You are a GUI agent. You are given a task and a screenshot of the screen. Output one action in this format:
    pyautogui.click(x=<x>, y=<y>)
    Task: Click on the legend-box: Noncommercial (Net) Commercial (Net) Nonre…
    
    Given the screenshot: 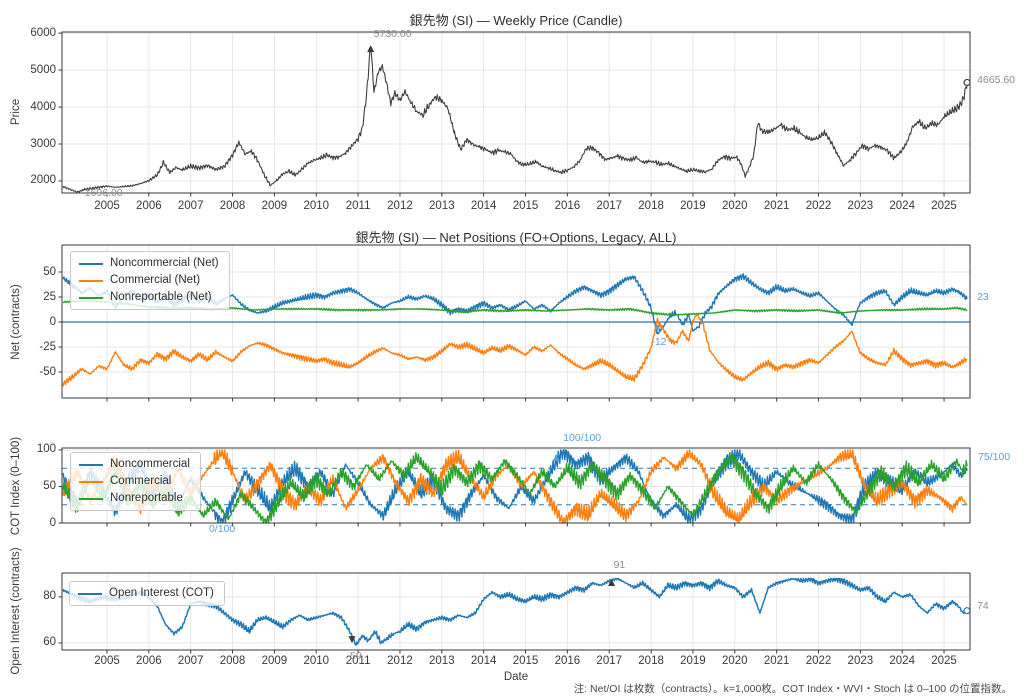 What is the action you would take?
    pyautogui.click(x=150, y=280)
    